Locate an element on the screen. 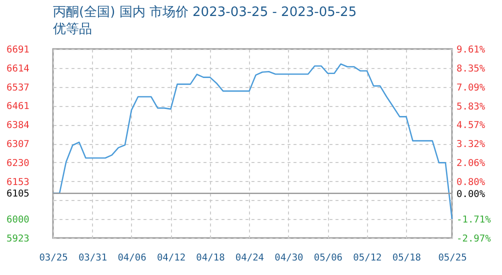 The width and height of the screenshot is (502, 275). x-tick-label: 04/12 is located at coordinates (171, 258).